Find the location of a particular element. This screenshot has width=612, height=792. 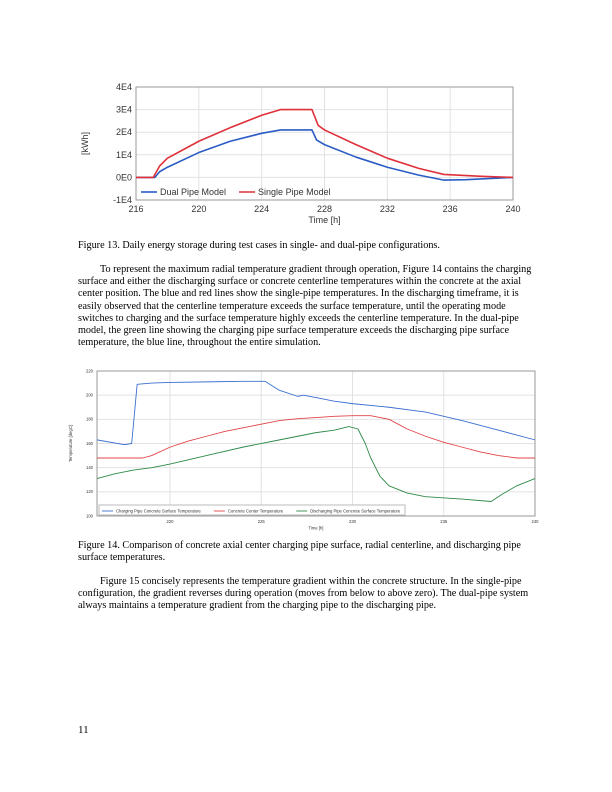

y-tick-label: 3E4 is located at coordinates (124, 110).